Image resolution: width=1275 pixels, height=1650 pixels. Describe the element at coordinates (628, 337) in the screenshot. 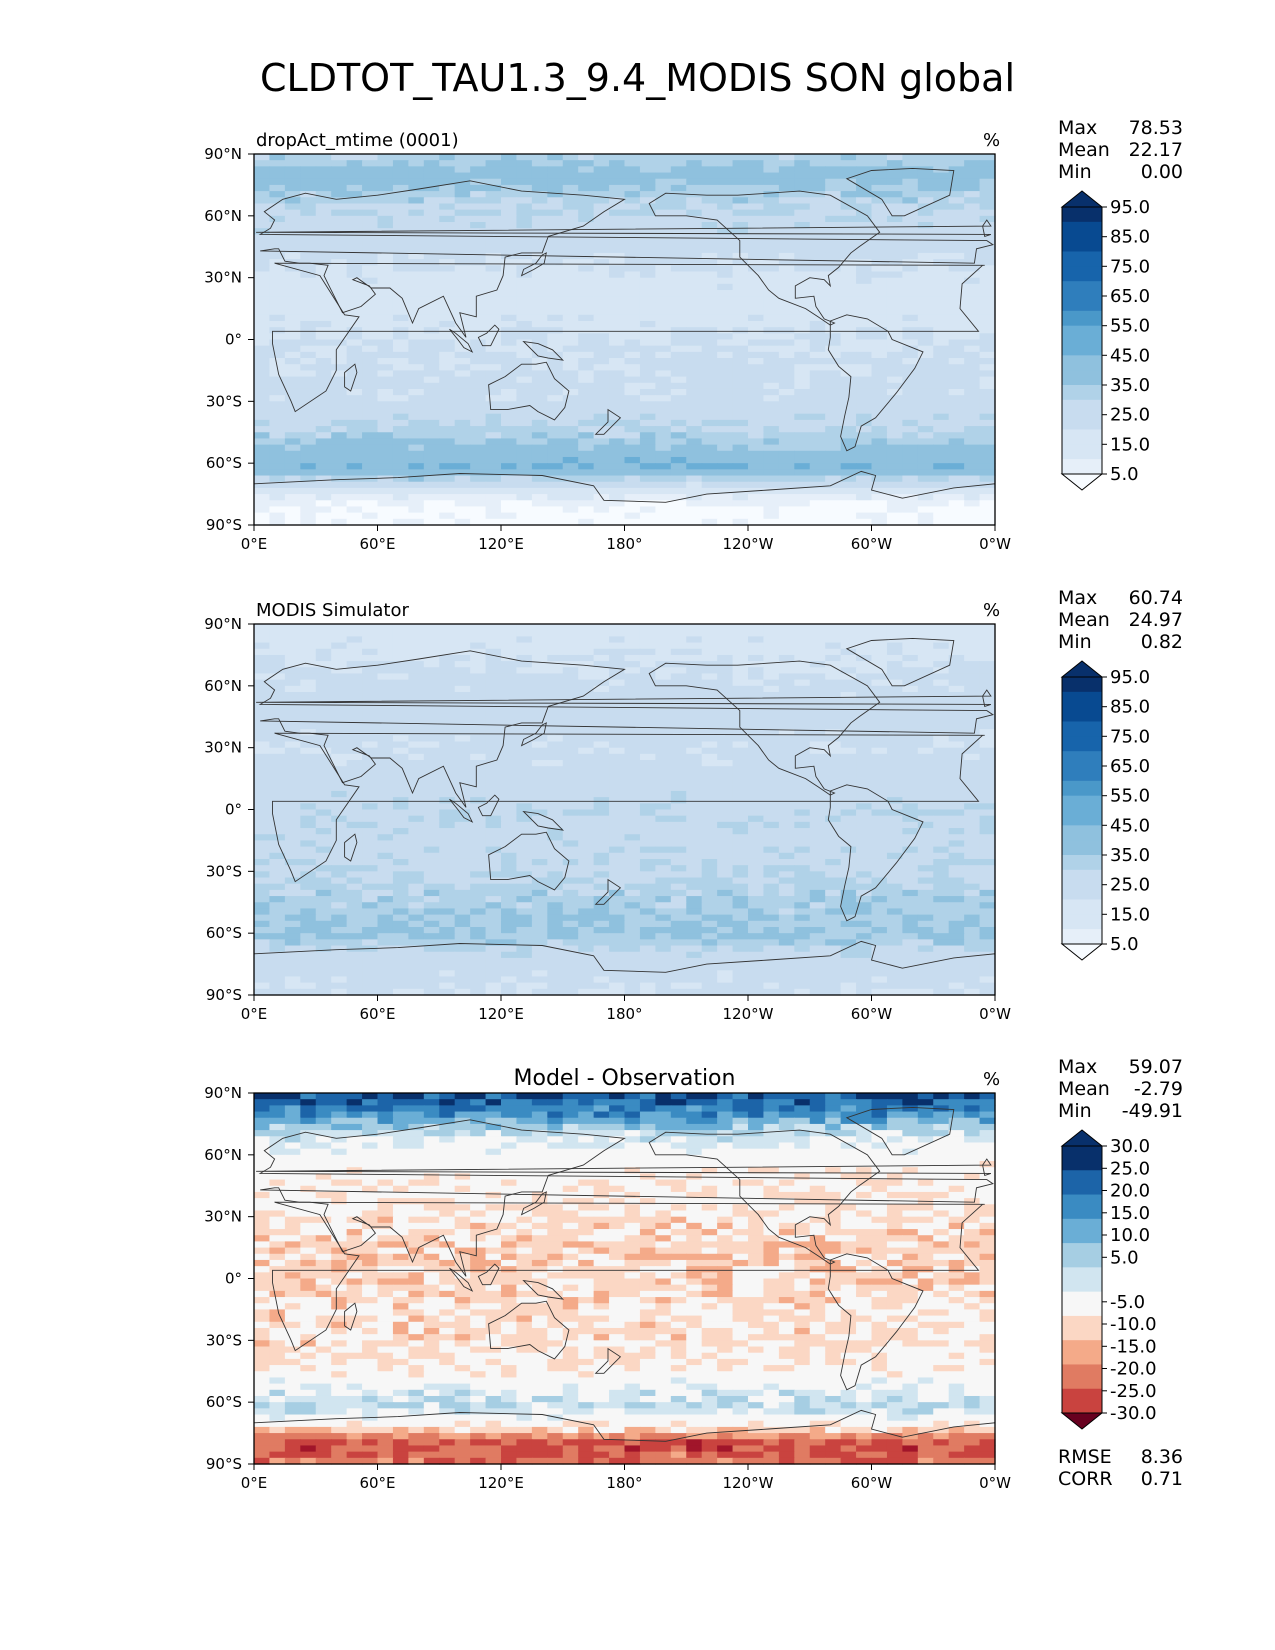

I see `coastline` at that location.